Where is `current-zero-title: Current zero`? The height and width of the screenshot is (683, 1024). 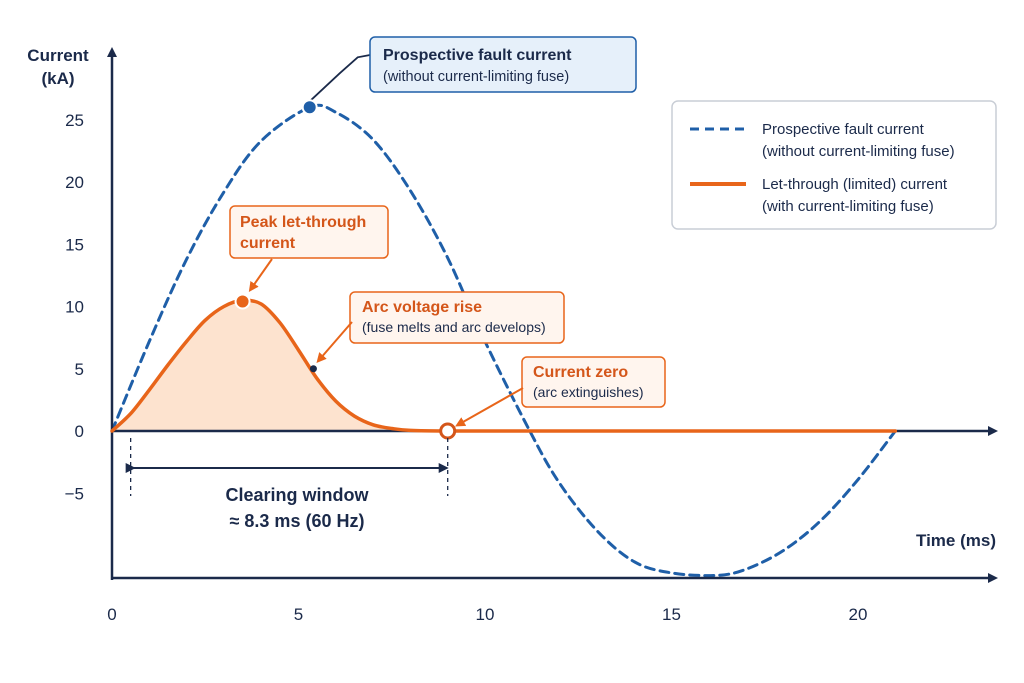 current-zero-title: Current zero is located at coordinates (580, 372).